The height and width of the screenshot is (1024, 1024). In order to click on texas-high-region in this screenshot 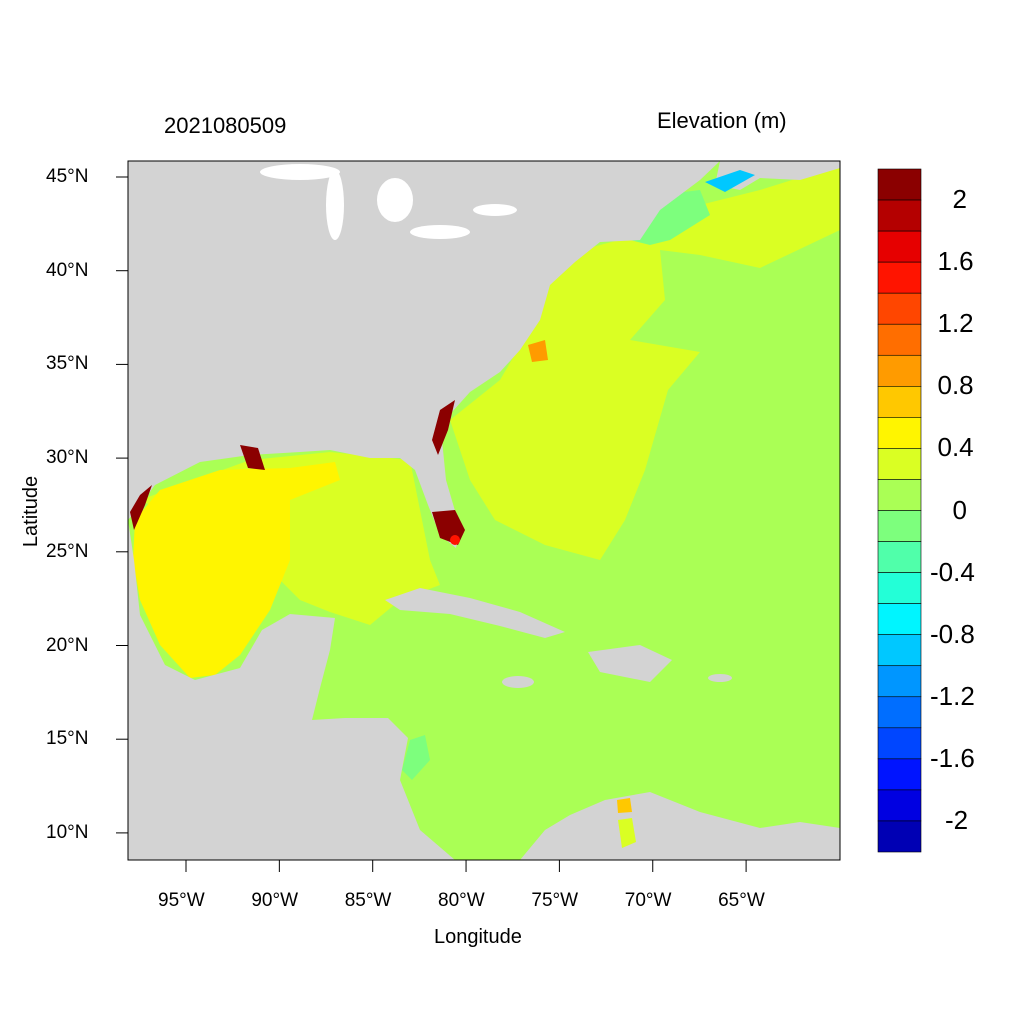, I will do `click(141, 507)`.